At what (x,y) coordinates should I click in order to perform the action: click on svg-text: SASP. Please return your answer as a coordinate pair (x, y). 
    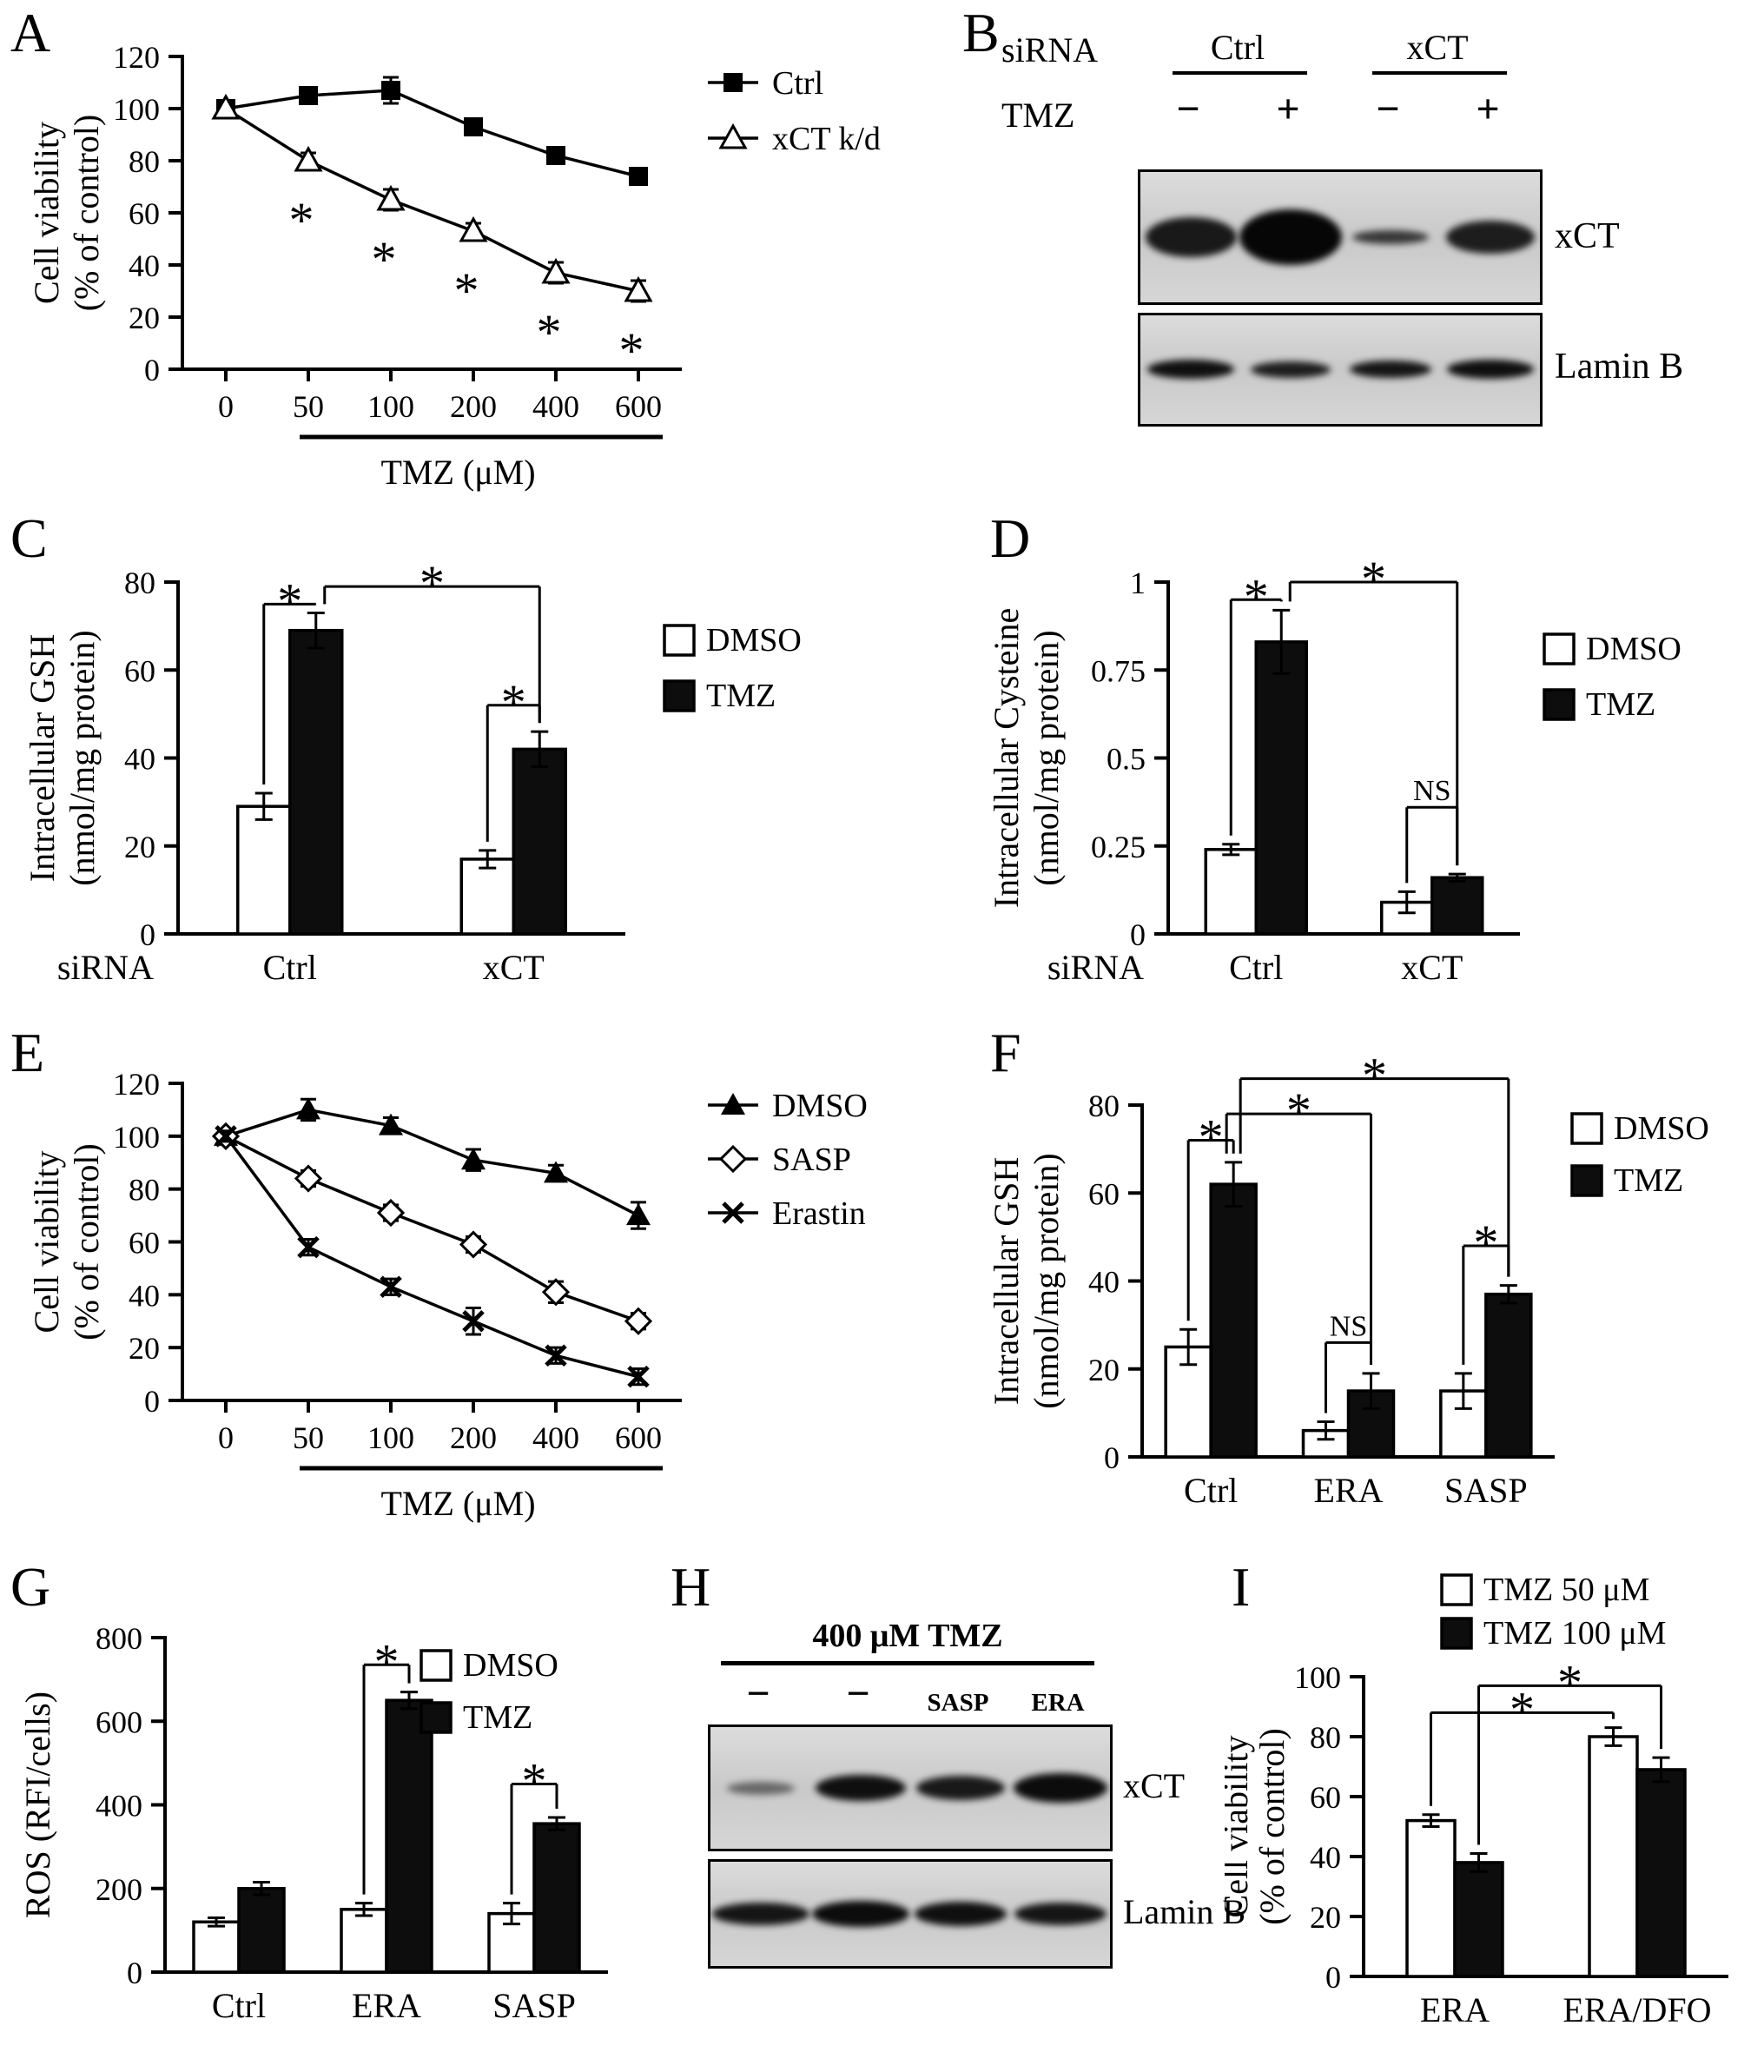
    Looking at the image, I should click on (1486, 1490).